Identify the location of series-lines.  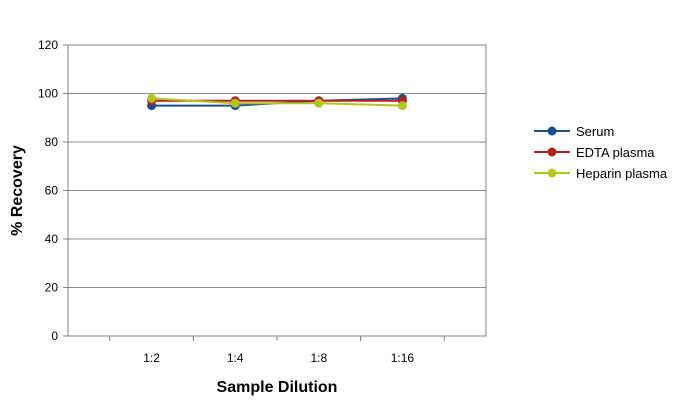
(277, 102).